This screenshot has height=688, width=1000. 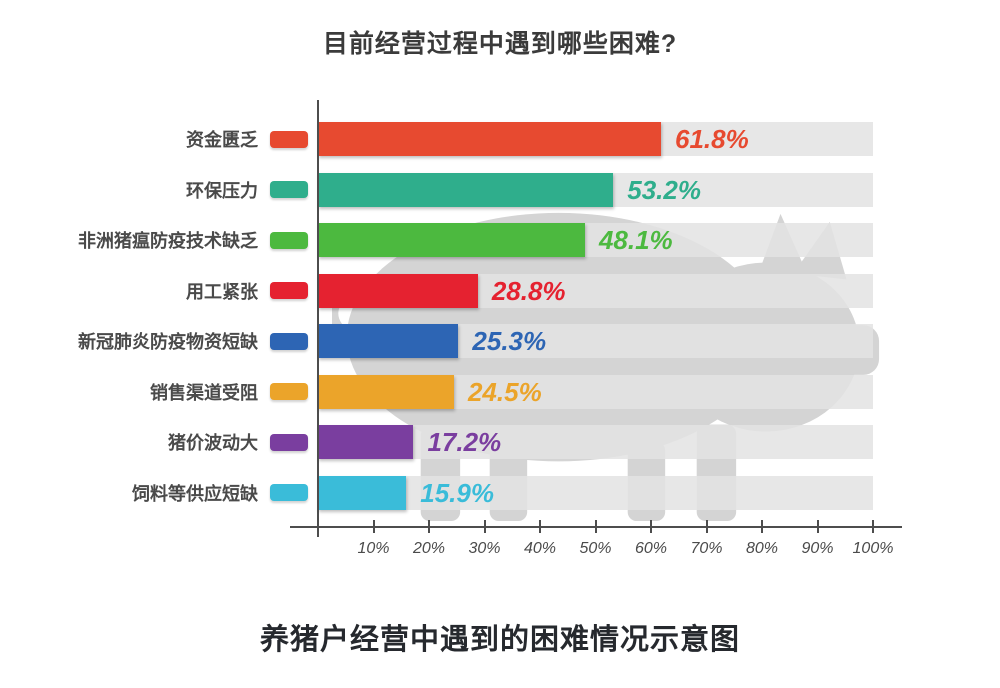 I want to click on value-label: 17.2%, so click(x=464, y=442).